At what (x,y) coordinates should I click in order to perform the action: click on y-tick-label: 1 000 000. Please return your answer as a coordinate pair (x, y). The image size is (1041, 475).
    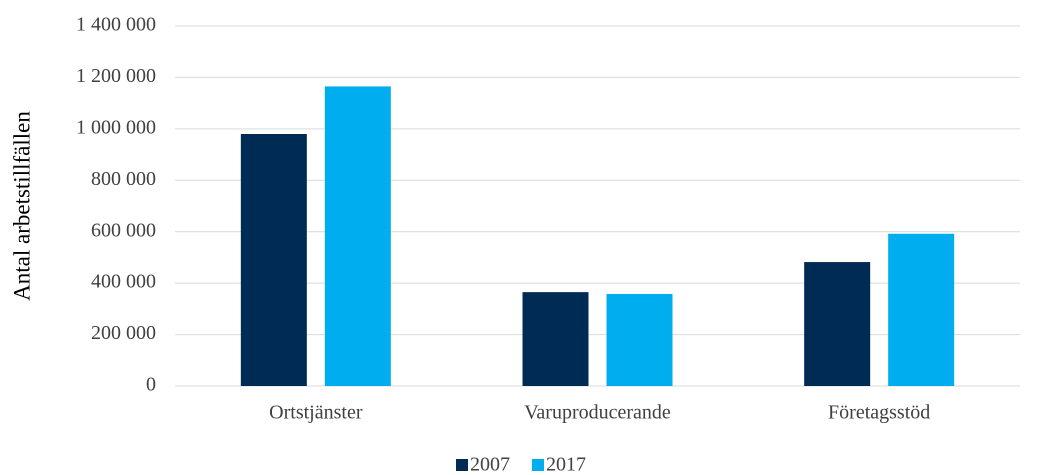
    Looking at the image, I should click on (116, 127).